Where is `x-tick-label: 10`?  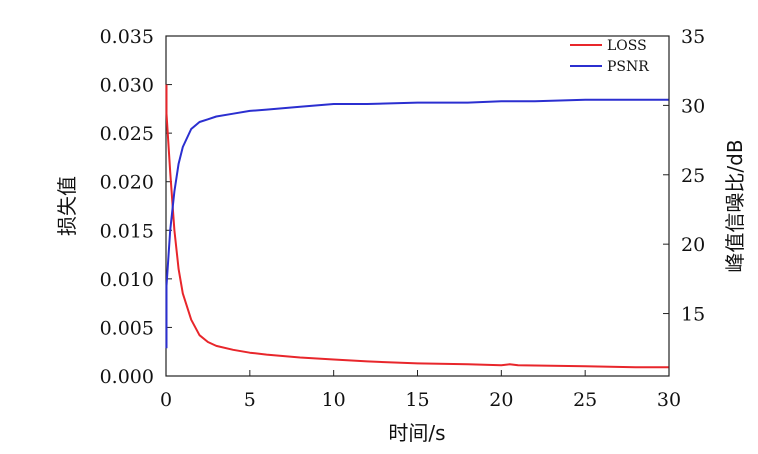 x-tick-label: 10 is located at coordinates (334, 400).